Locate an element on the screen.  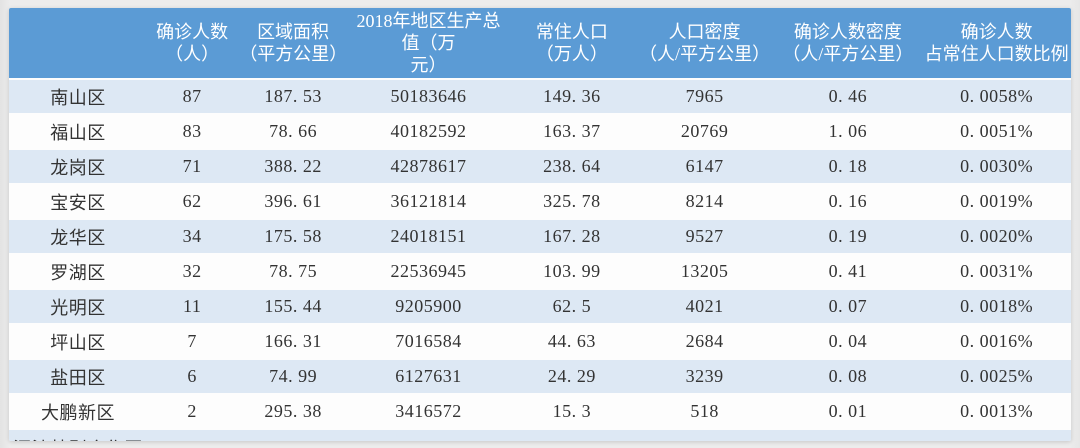
cell-resident-population: 238. 64 is located at coordinates (572, 167).